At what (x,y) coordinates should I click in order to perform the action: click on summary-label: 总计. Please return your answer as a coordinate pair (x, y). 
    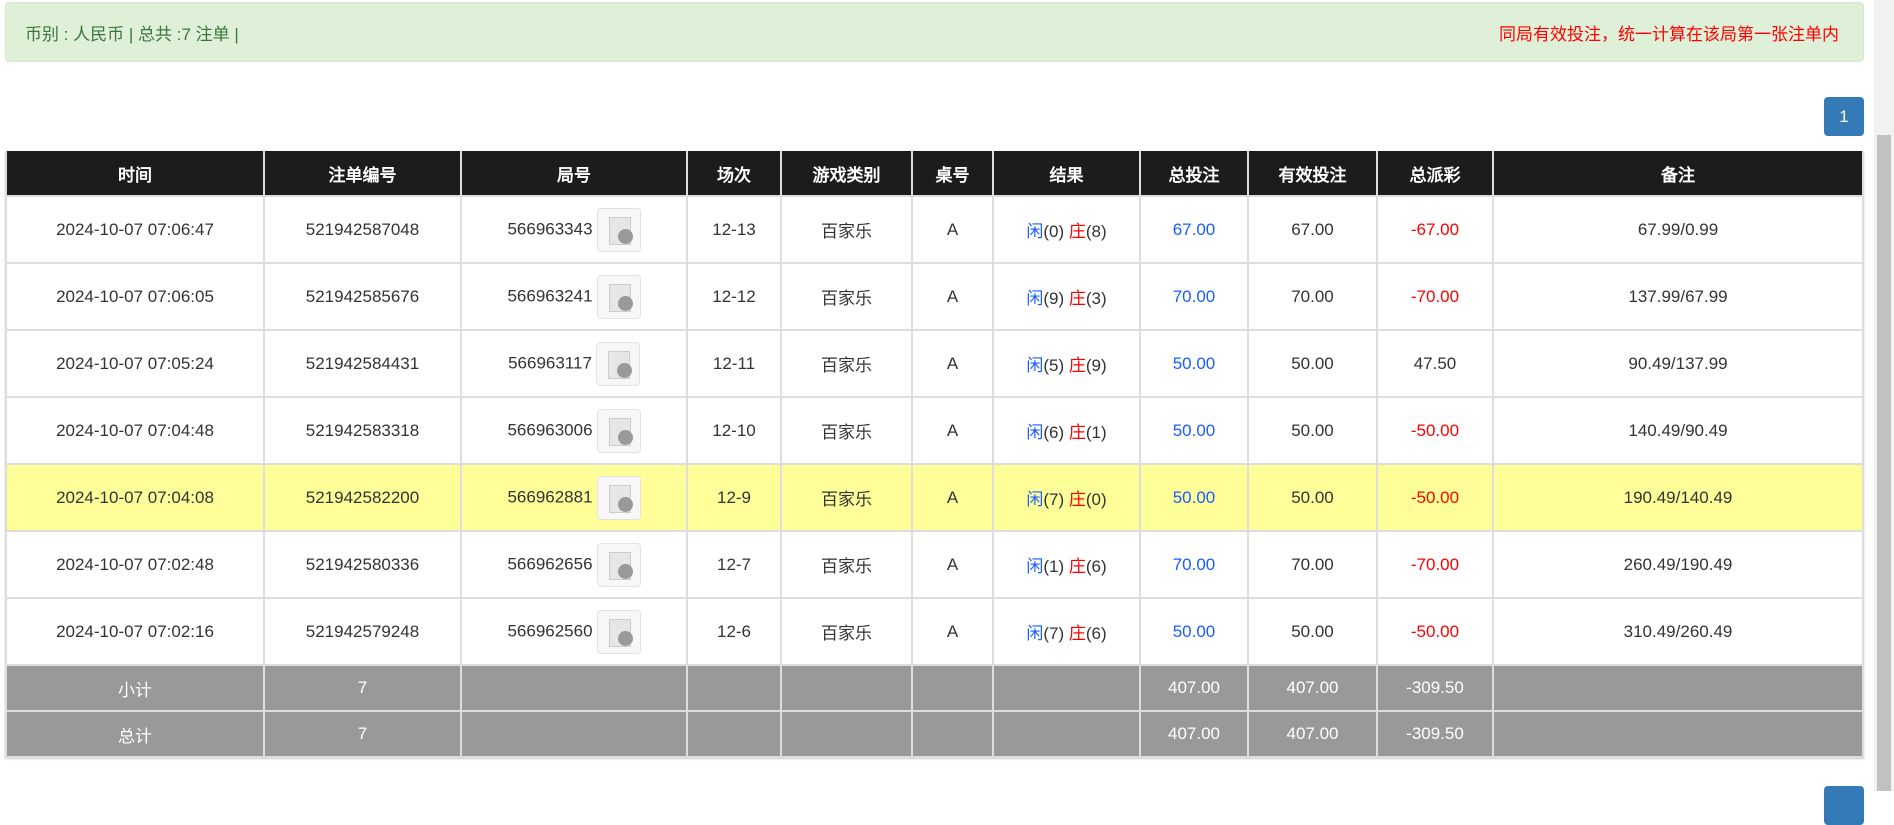
    Looking at the image, I should click on (135, 734).